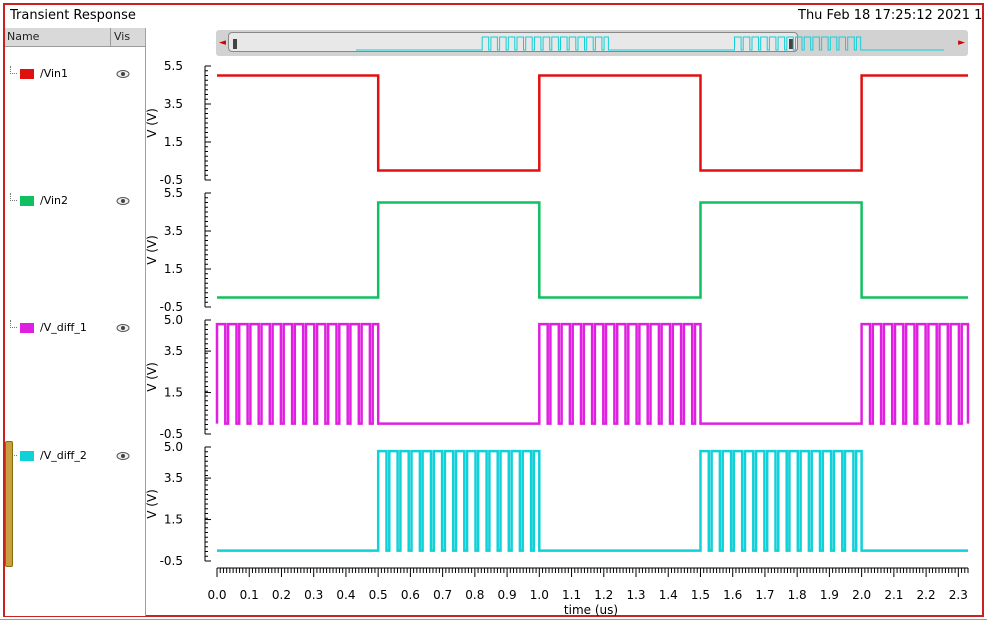  I want to click on signal-row-v-diff-1: /V_diff_1, so click(75, 328).